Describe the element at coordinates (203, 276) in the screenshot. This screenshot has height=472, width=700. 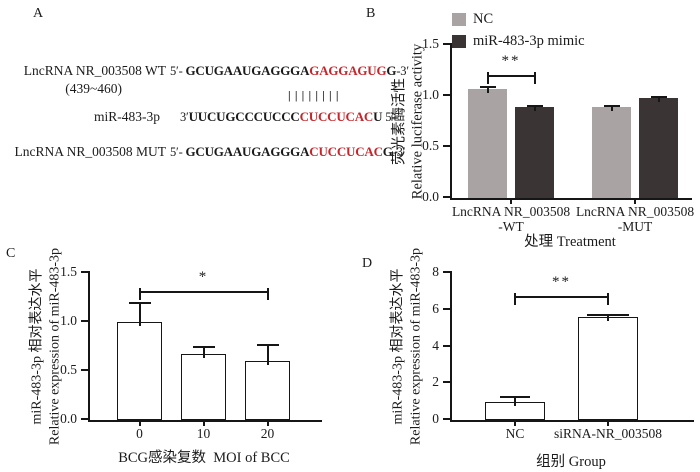
I see `significance-label: *` at that location.